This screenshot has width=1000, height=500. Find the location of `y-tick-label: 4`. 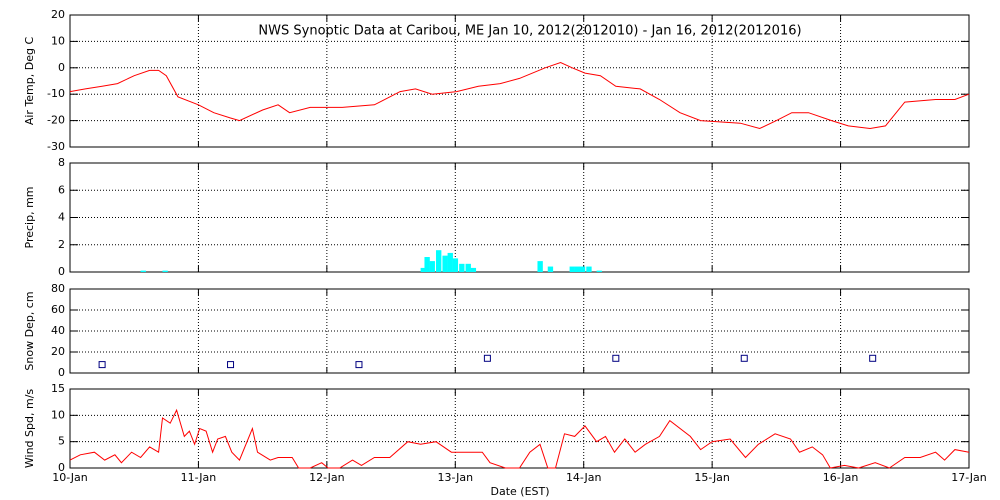

y-tick-label: 4 is located at coordinates (61, 217).